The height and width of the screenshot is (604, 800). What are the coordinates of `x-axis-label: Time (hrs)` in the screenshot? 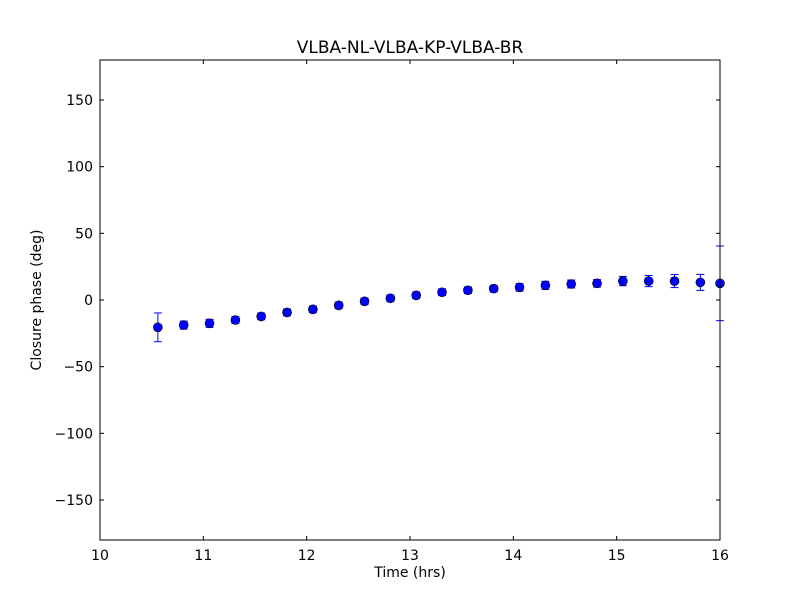 It's located at (409, 573).